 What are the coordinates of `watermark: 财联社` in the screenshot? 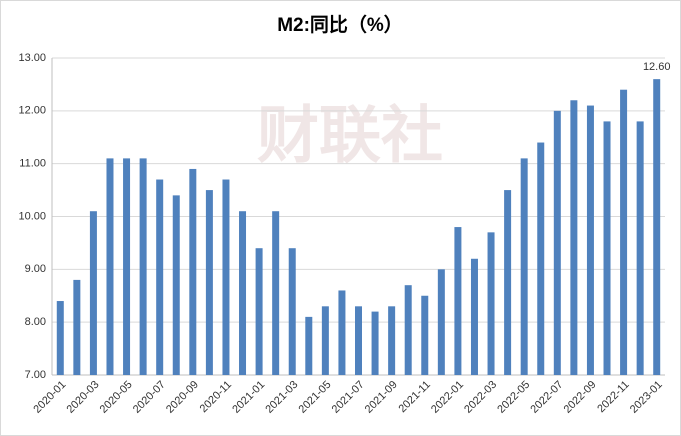 It's located at (350, 135).